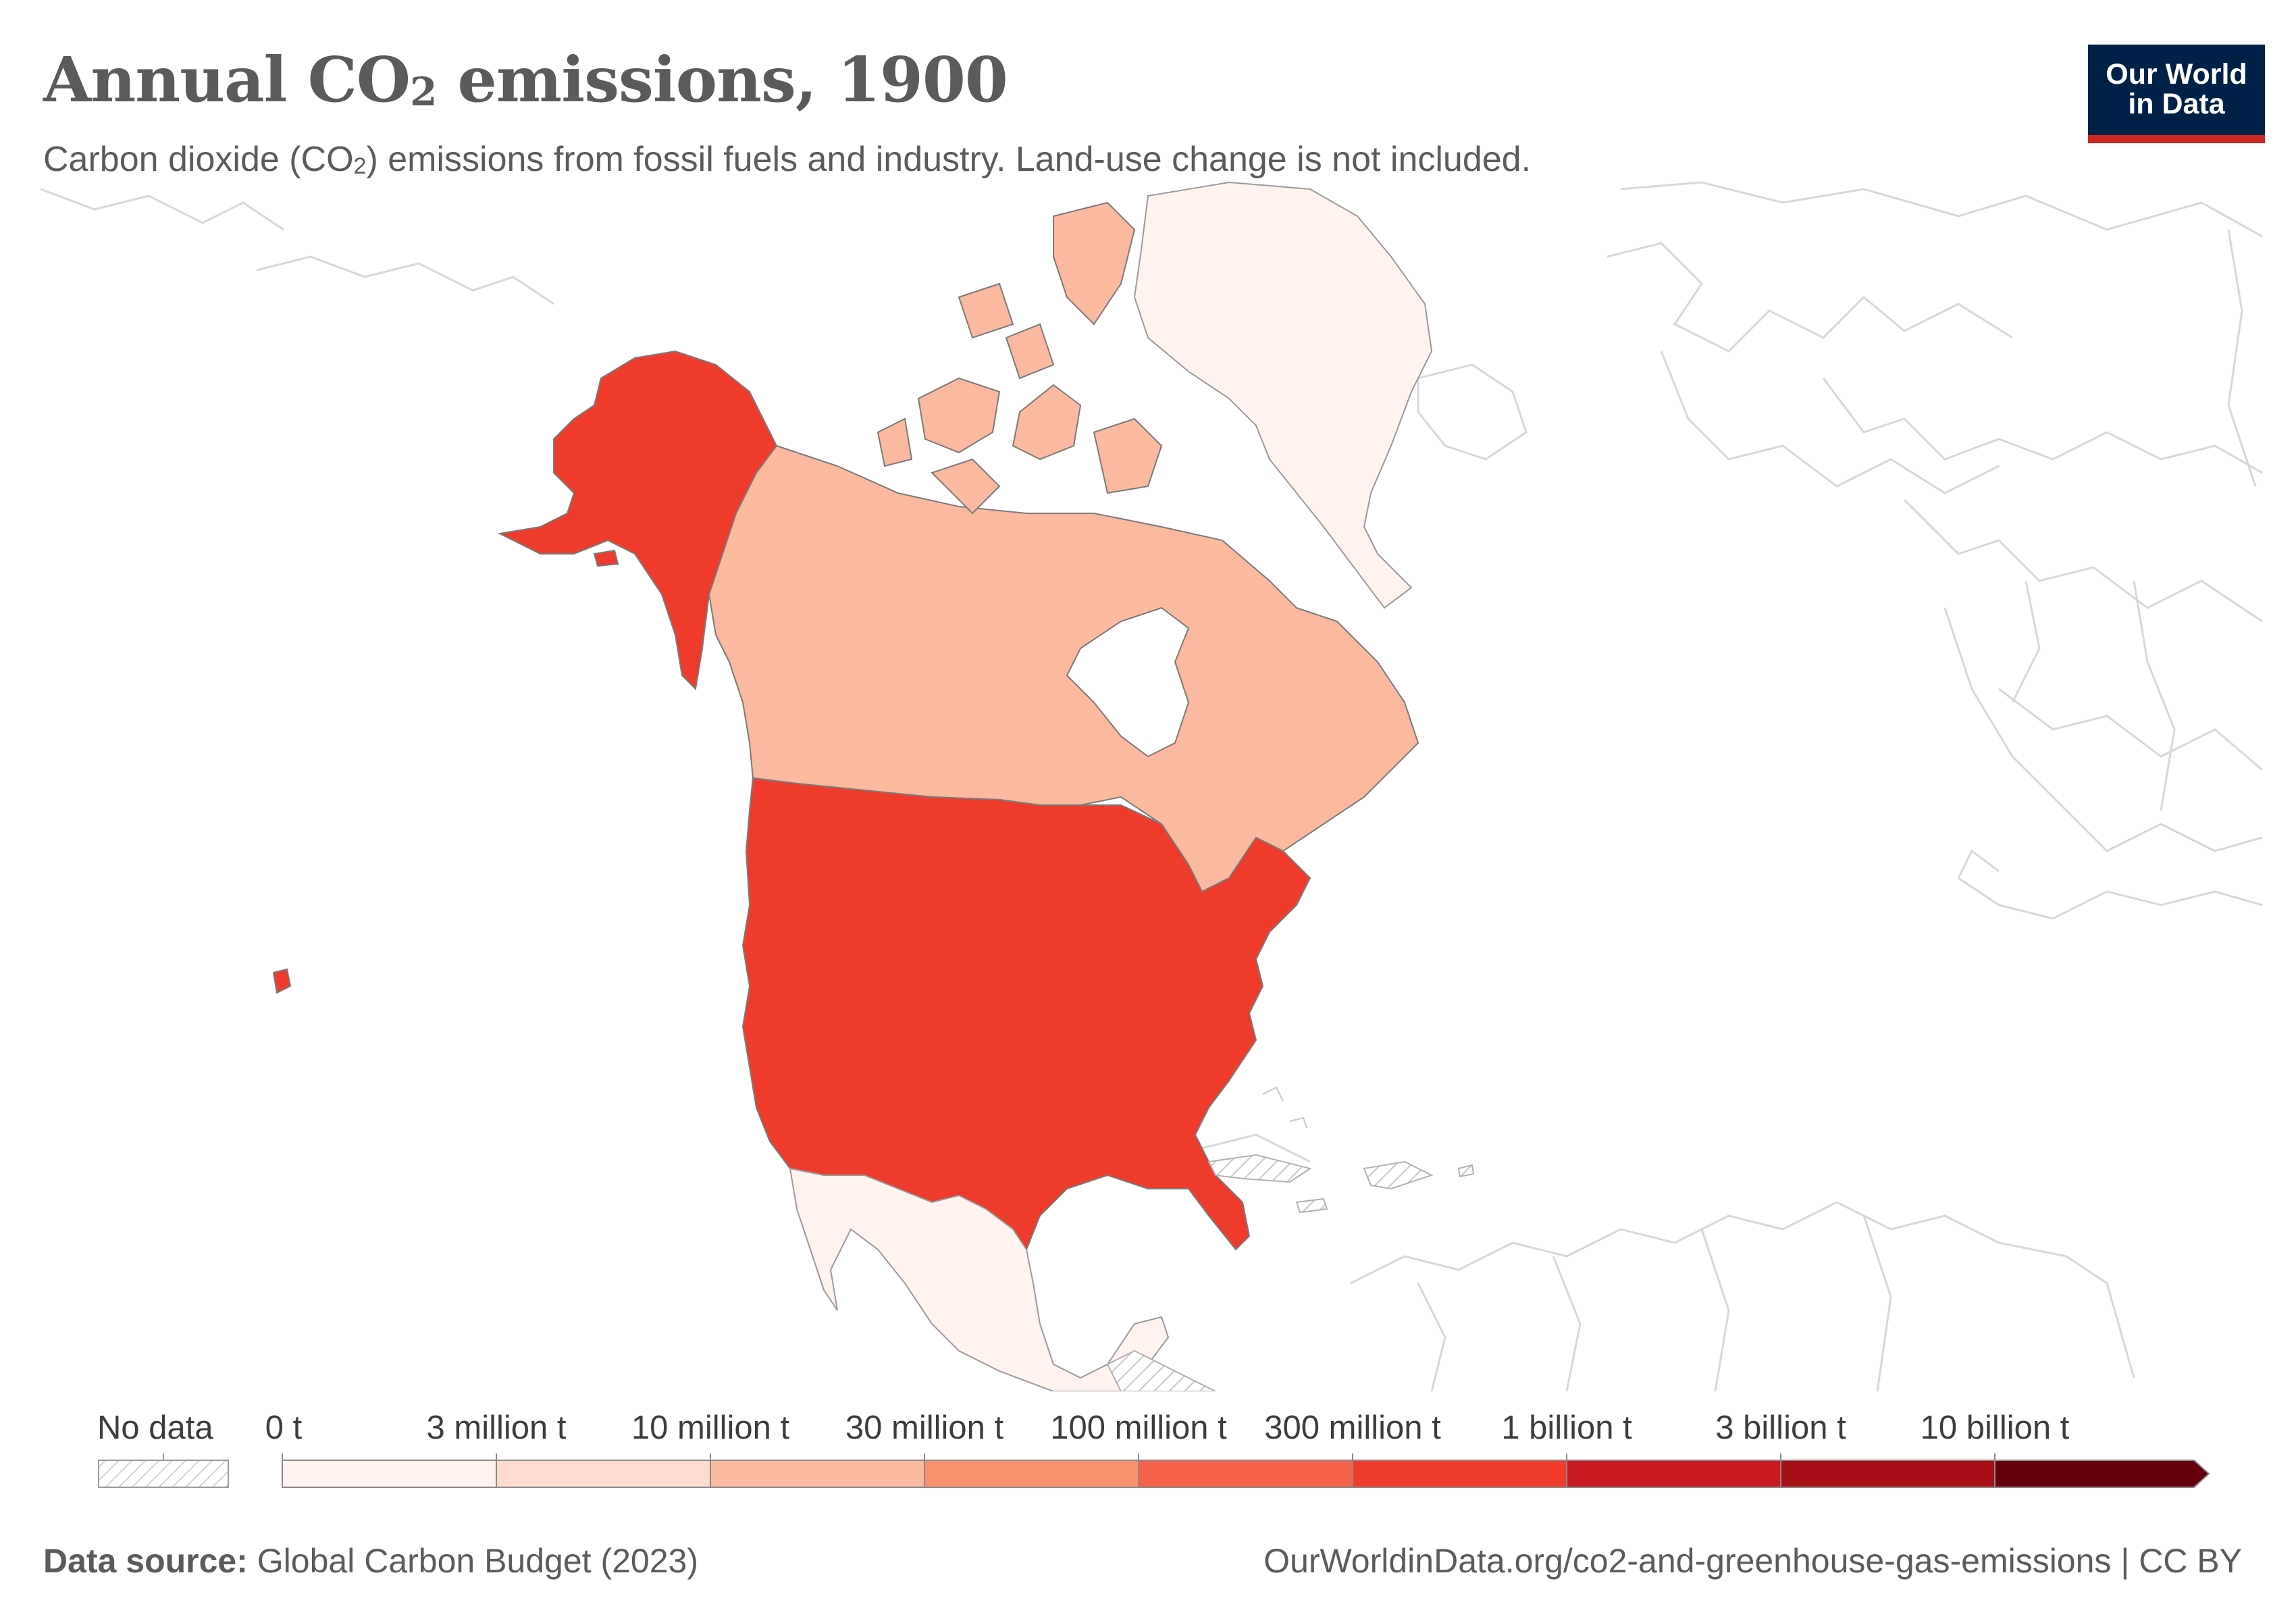 The image size is (2296, 1621). Describe the element at coordinates (2176, 74) in the screenshot. I see `logo-line-1: Our World` at that location.